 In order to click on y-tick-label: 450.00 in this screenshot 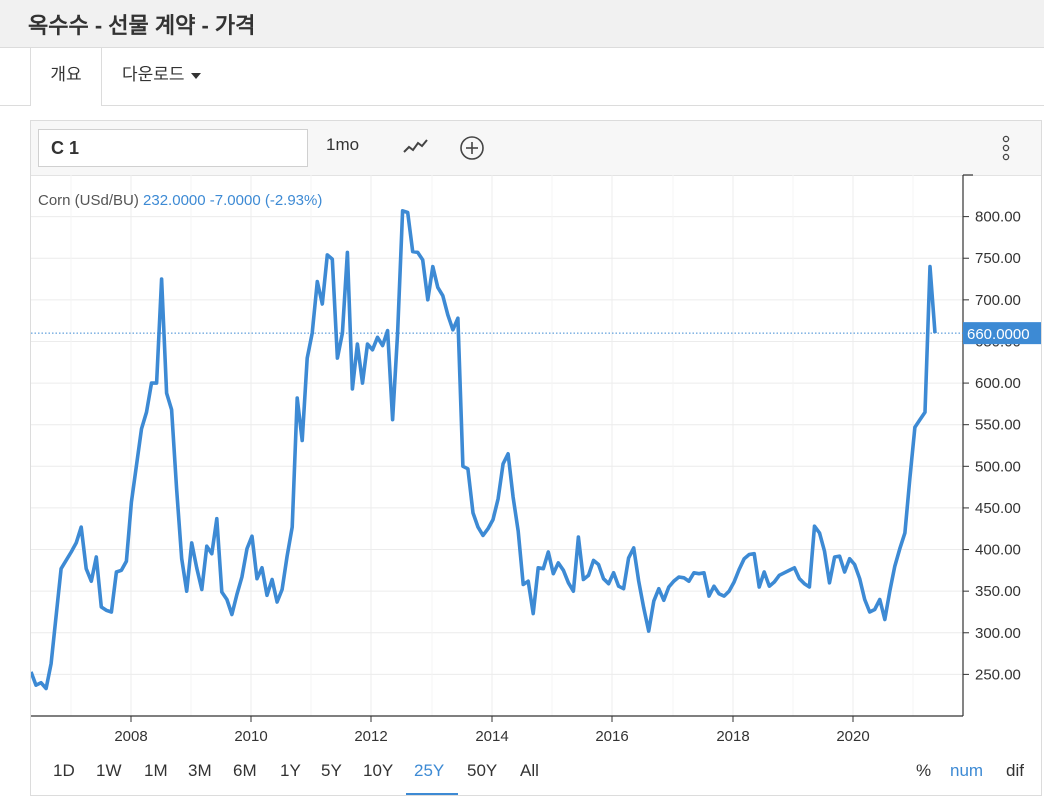, I will do `click(998, 508)`.